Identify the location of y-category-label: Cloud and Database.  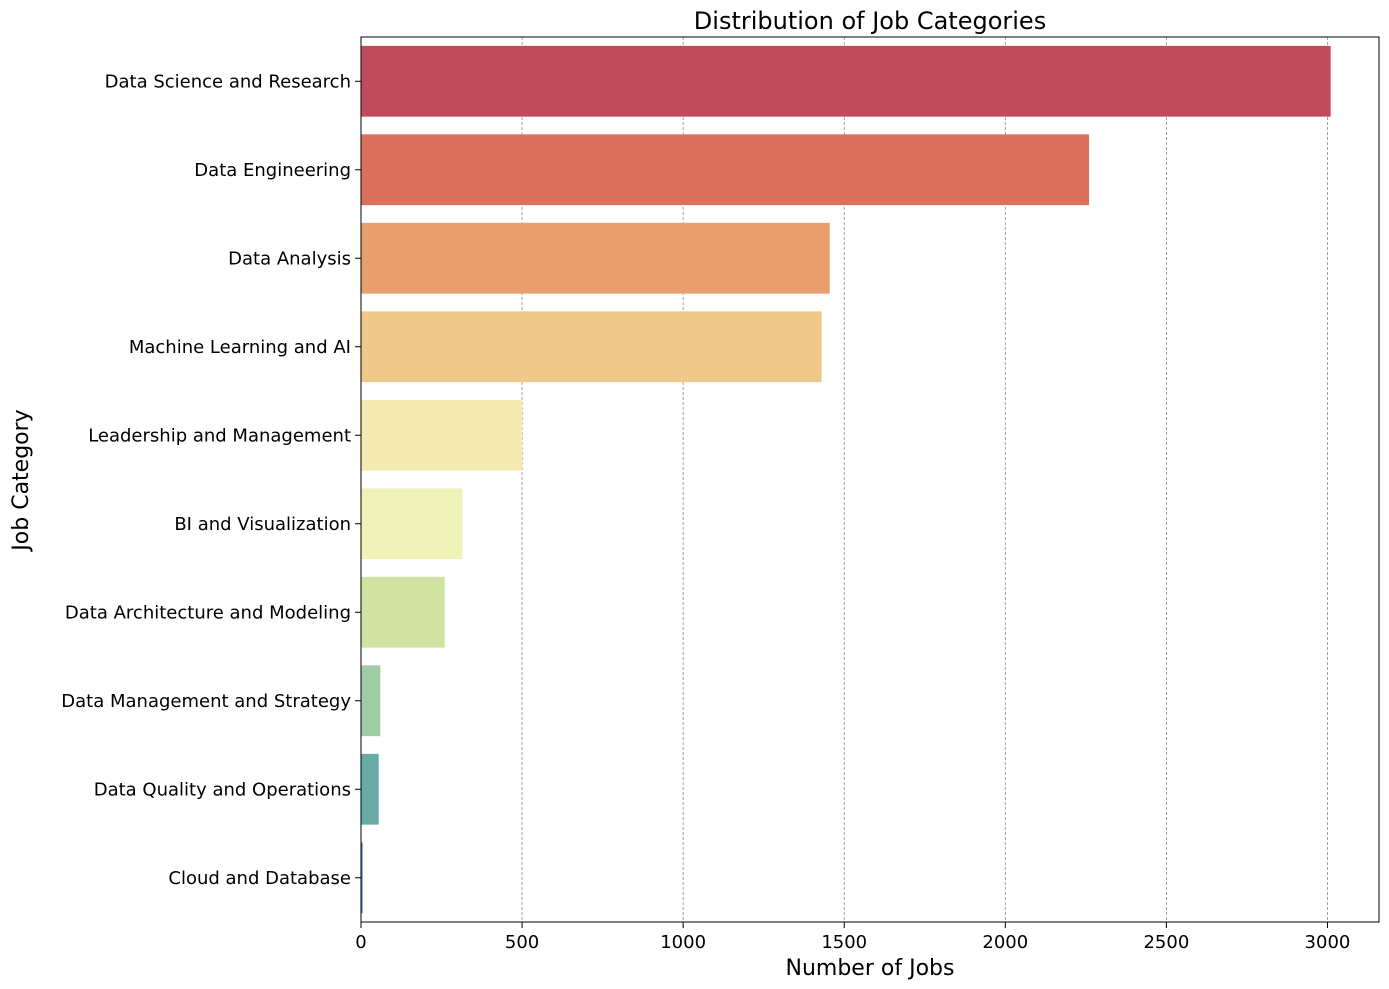
(259, 878).